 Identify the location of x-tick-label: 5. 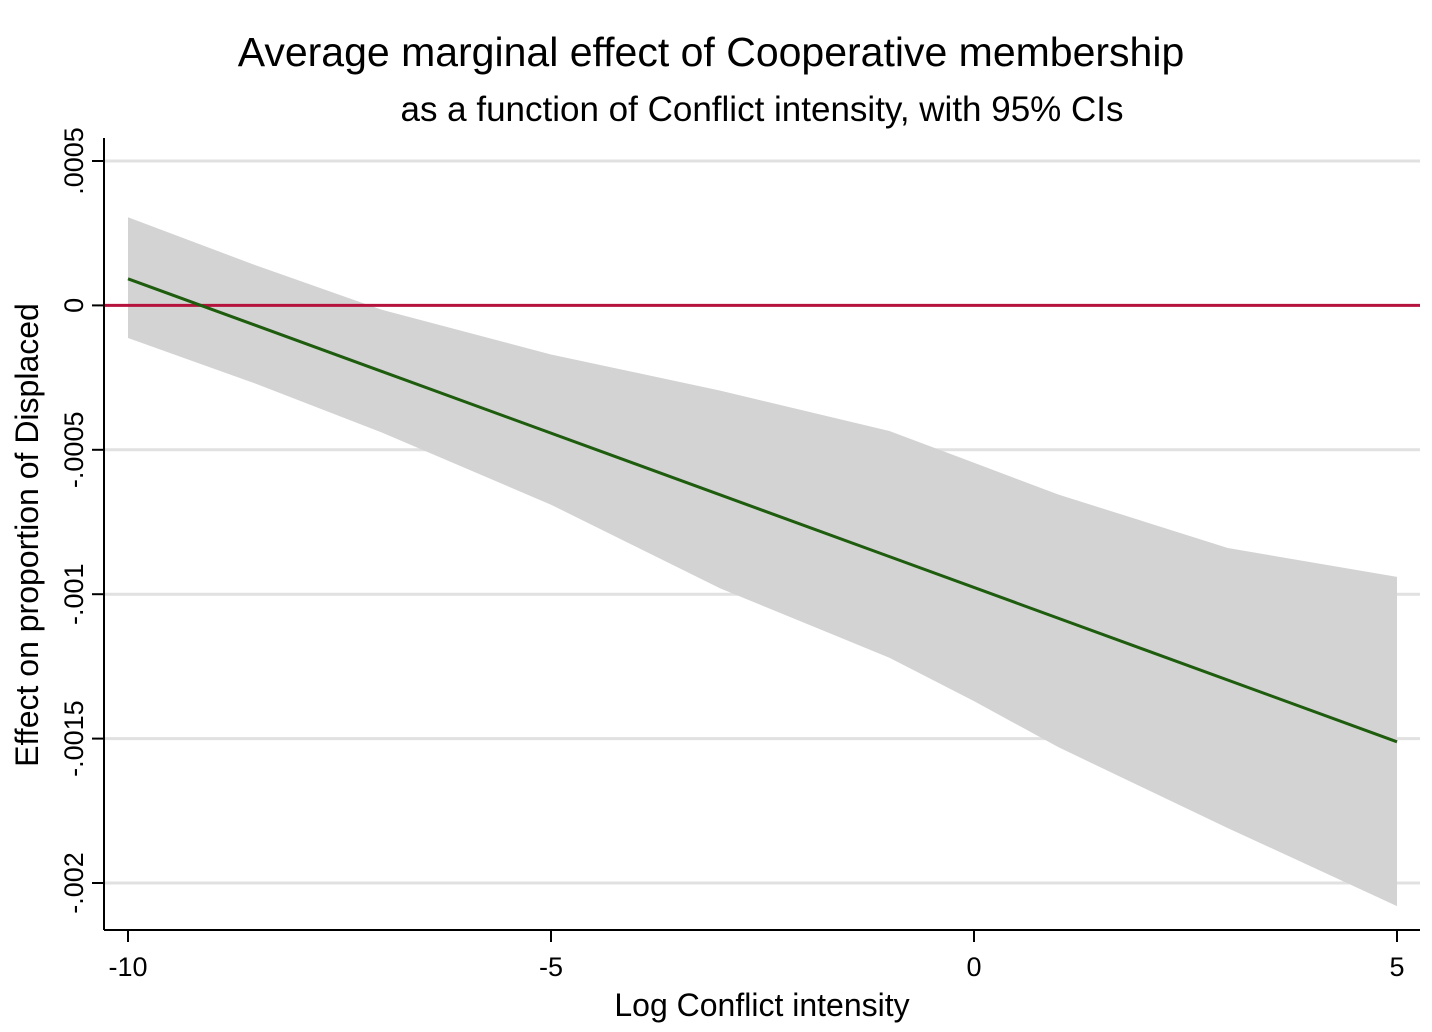
(1396, 967).